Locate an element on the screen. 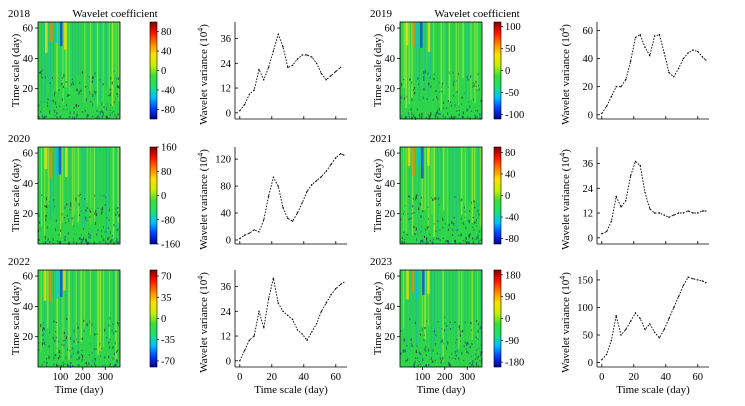  coefficient-blob is located at coordinates (429, 37).